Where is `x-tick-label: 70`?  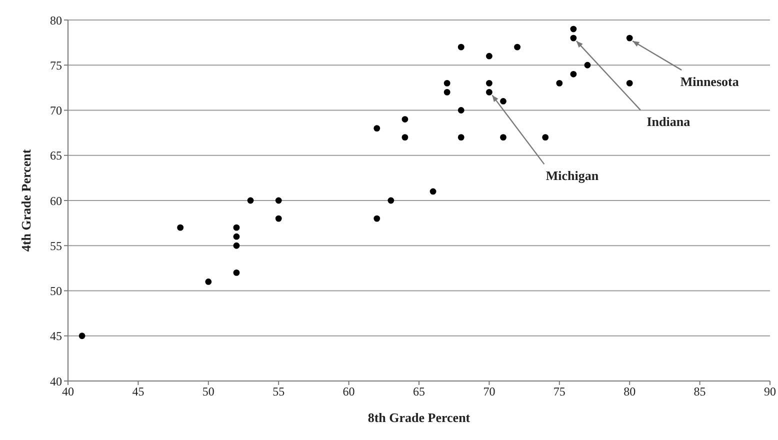 x-tick-label: 70 is located at coordinates (489, 391).